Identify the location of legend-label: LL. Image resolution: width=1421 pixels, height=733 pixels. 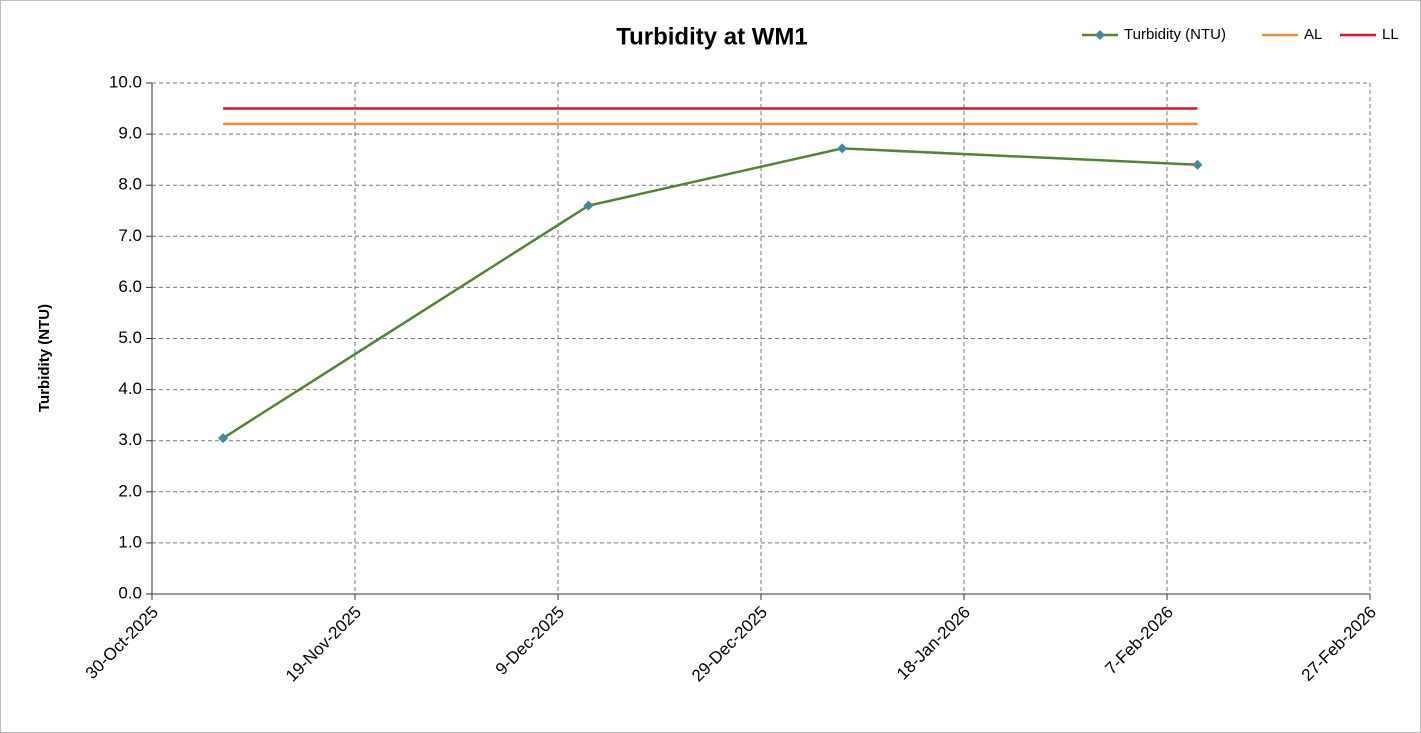
(1390, 34).